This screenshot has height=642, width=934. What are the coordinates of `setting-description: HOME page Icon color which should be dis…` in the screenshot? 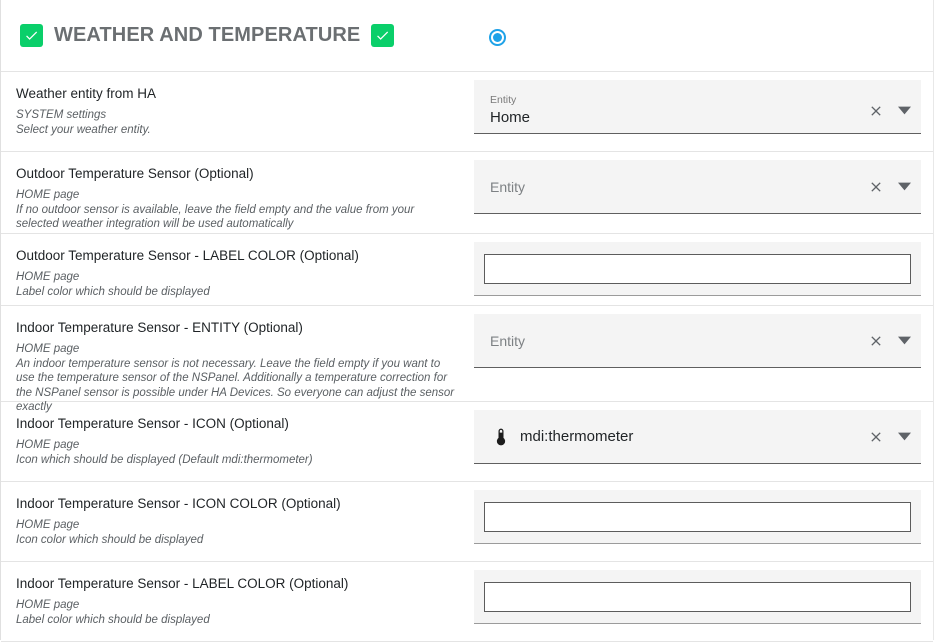 It's located at (236, 532).